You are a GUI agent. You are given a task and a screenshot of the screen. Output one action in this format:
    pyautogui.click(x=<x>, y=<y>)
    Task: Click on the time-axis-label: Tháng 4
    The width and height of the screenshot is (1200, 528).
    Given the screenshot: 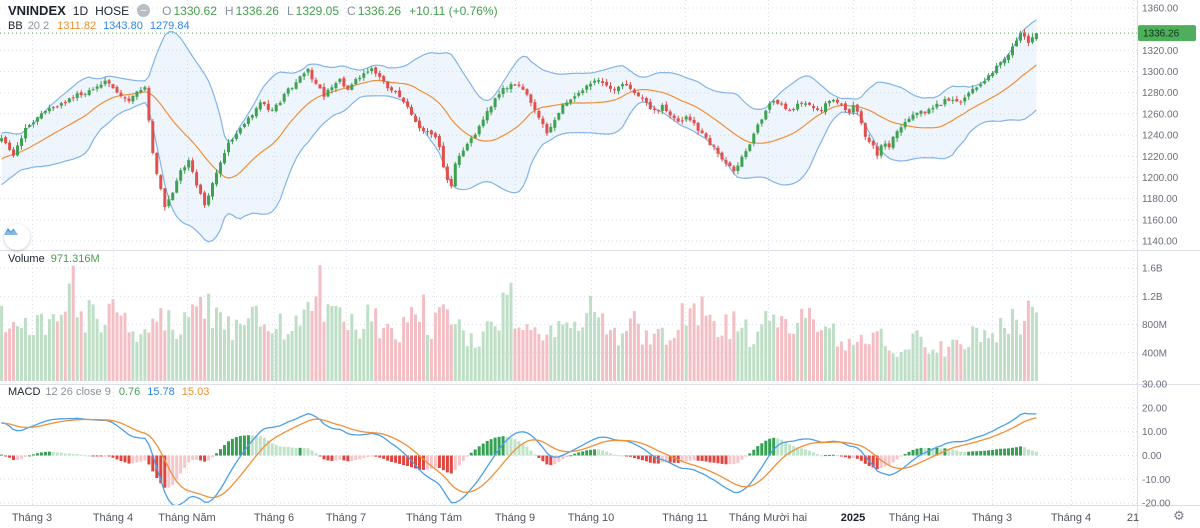 What is the action you would take?
    pyautogui.click(x=1071, y=518)
    